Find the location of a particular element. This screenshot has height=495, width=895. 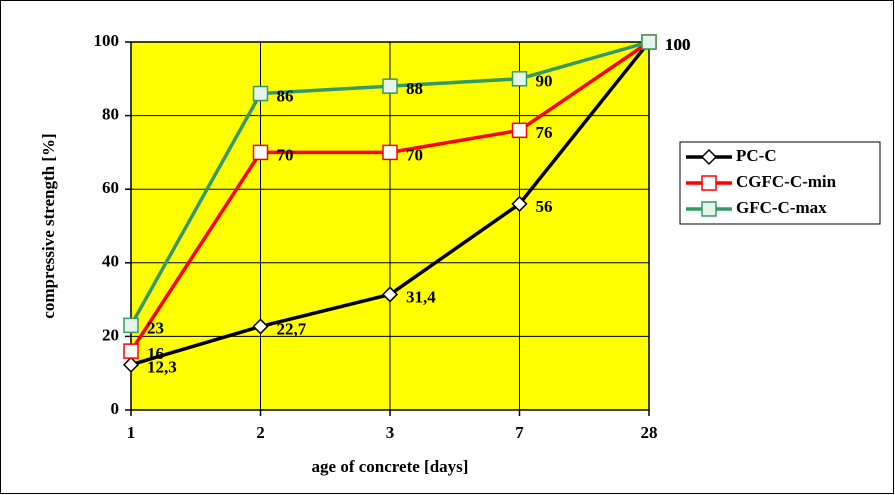

x-tick-label: 7 is located at coordinates (519, 432).